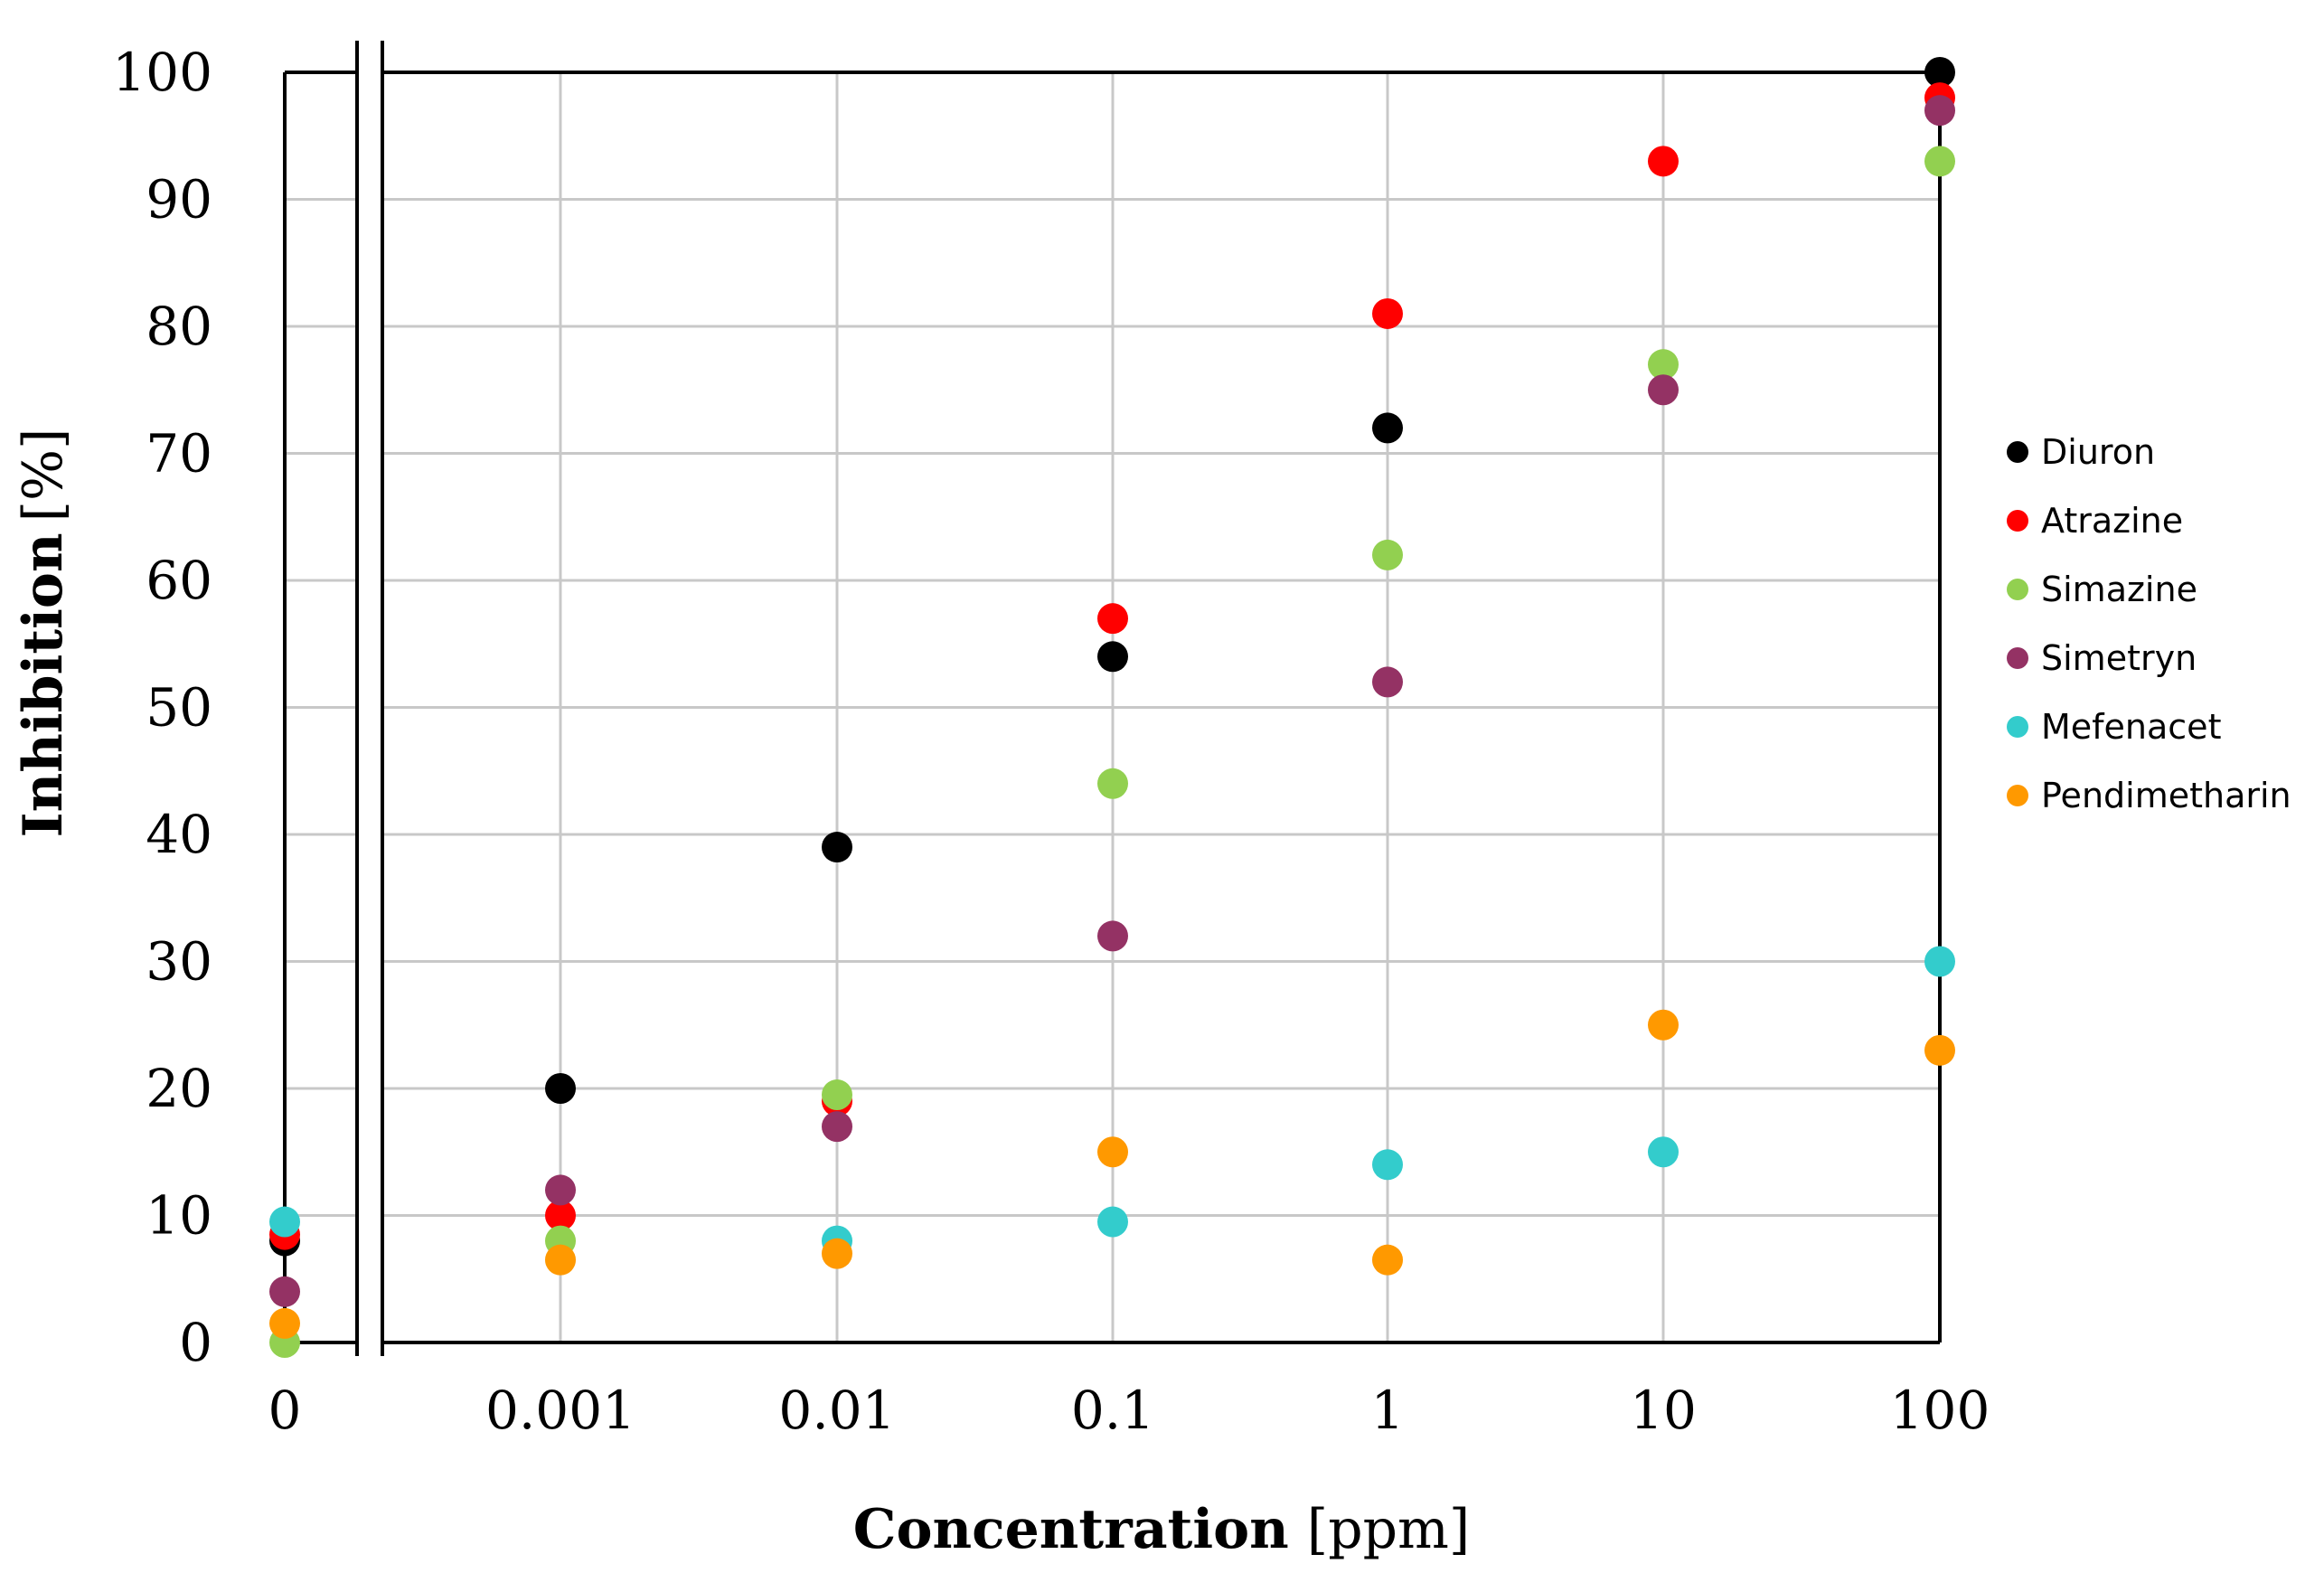 Image resolution: width=2324 pixels, height=1592 pixels. Describe the element at coordinates (179, 1088) in the screenshot. I see `y-tick-label: 20` at that location.